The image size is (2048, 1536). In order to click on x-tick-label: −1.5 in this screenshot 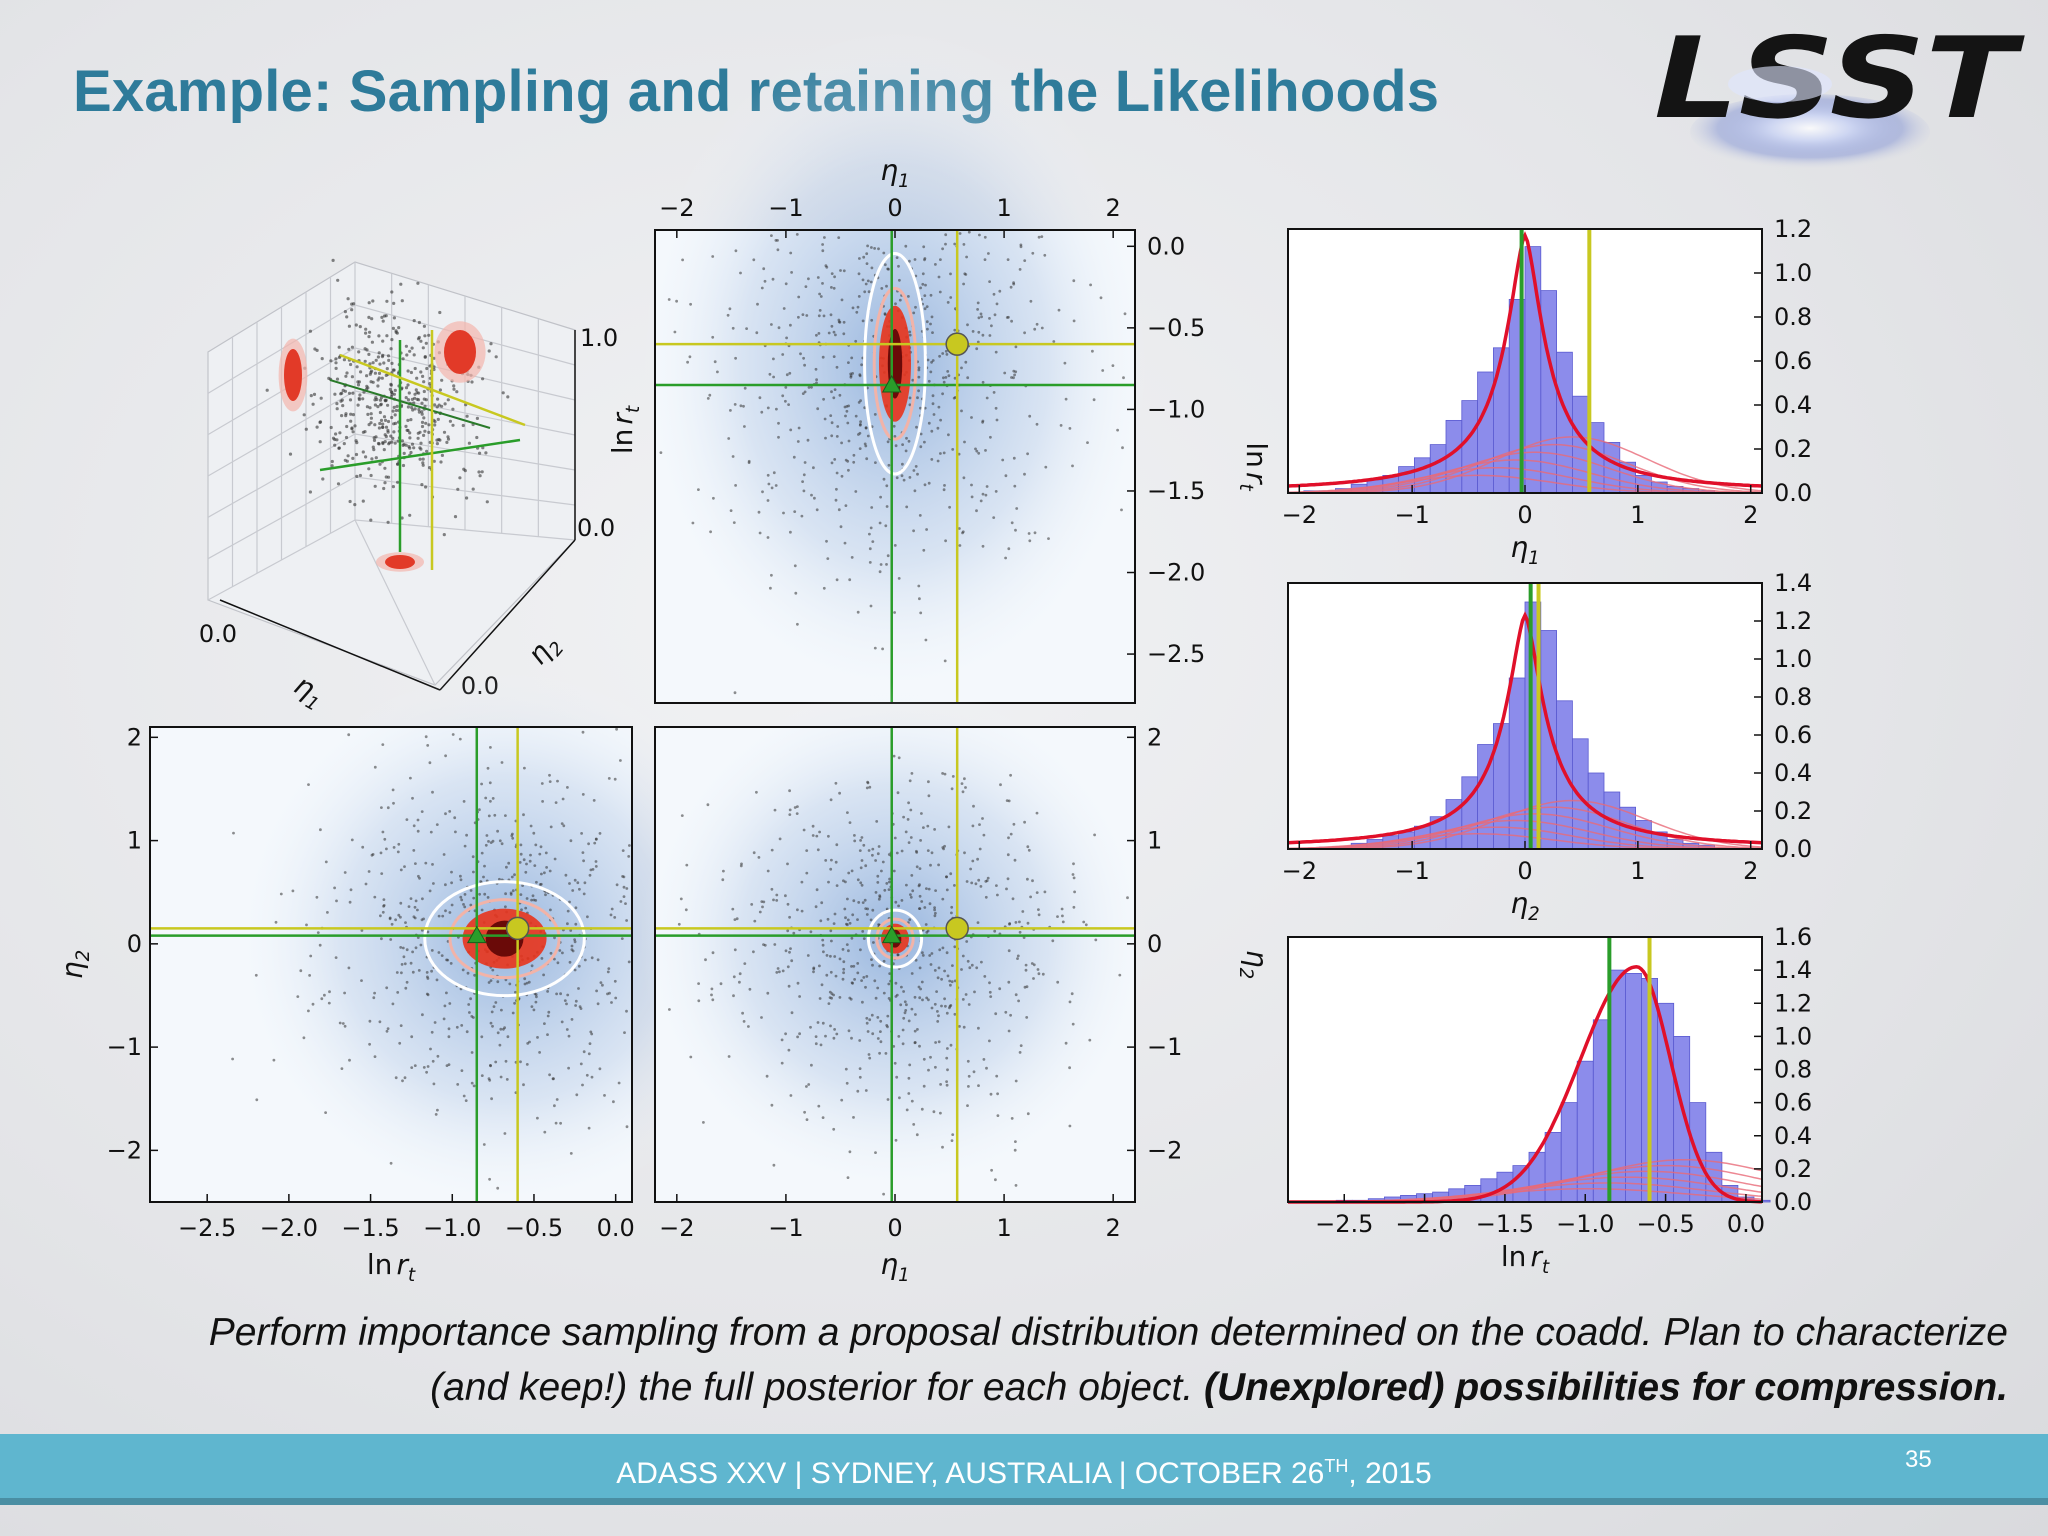, I will do `click(1505, 1224)`.